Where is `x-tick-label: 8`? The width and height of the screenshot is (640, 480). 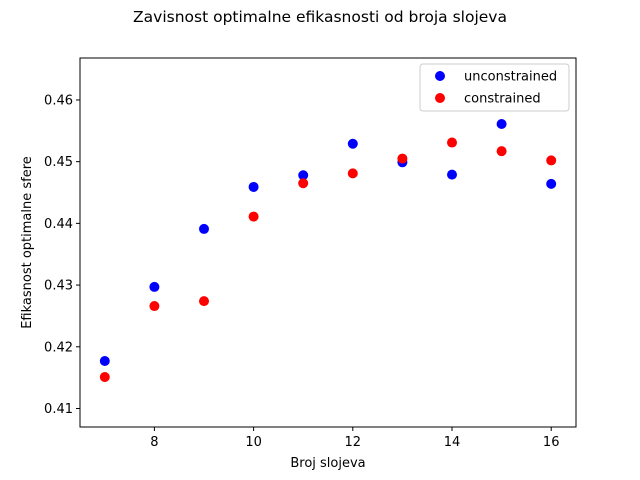
x-tick-label: 8 is located at coordinates (154, 442).